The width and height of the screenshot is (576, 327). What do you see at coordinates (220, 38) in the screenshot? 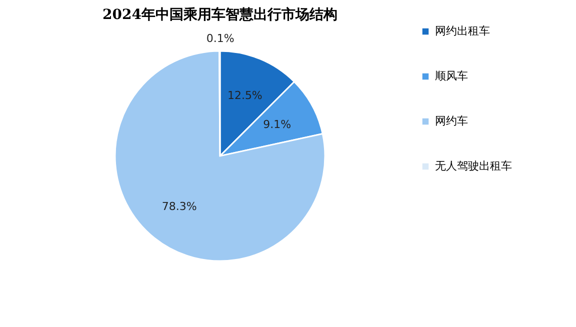
I see `data-label: 0.1%` at bounding box center [220, 38].